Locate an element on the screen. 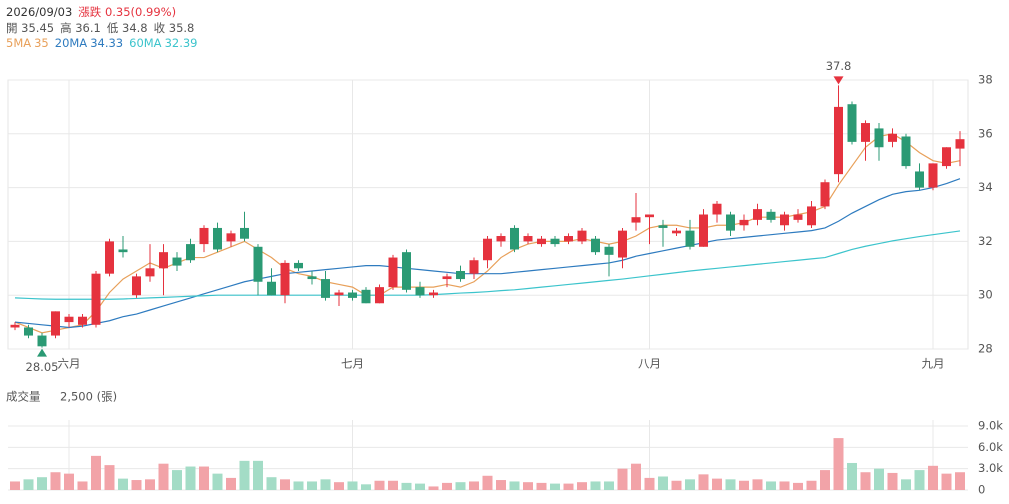 This screenshot has height=504, width=1009. legend-value: 34.33 is located at coordinates (107, 43).